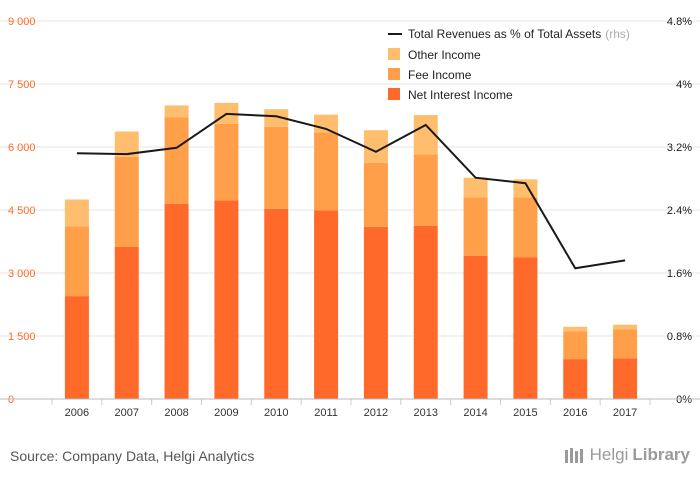  Describe the element at coordinates (226, 413) in the screenshot. I see `x-tick-label: 2009` at that location.